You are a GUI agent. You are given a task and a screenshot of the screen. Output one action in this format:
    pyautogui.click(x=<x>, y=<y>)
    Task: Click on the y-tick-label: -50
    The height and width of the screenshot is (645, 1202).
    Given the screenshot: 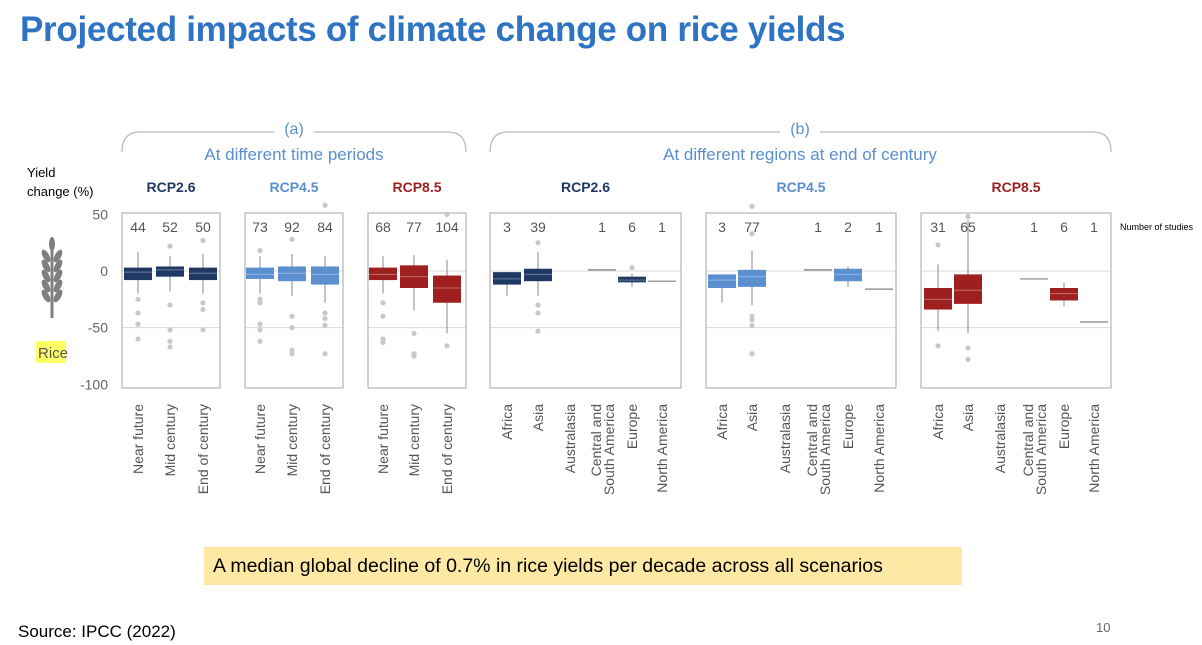 What is the action you would take?
    pyautogui.click(x=98, y=328)
    